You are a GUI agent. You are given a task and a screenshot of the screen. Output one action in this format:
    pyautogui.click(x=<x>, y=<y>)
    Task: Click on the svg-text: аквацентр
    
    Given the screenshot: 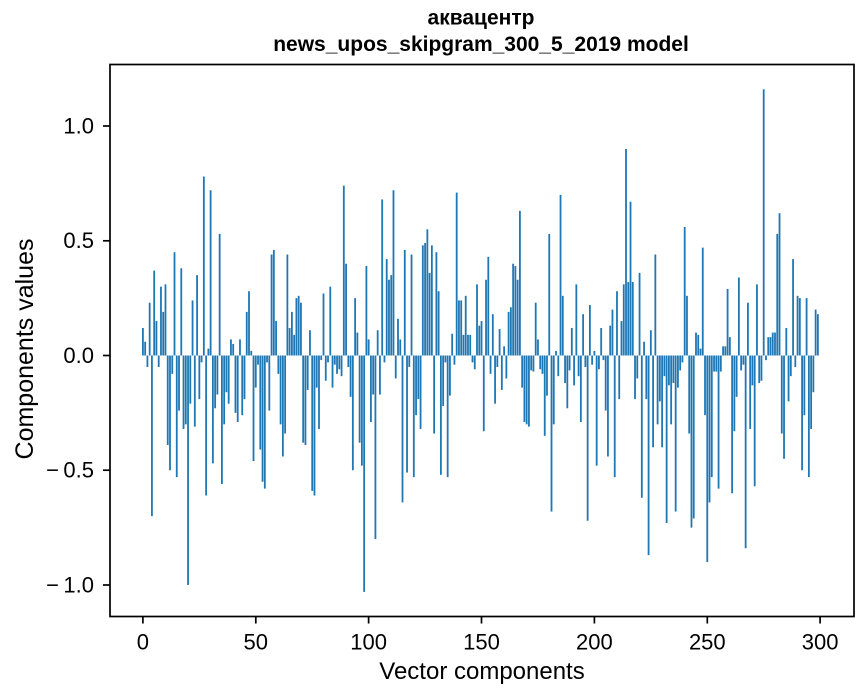 What is the action you would take?
    pyautogui.click(x=481, y=18)
    